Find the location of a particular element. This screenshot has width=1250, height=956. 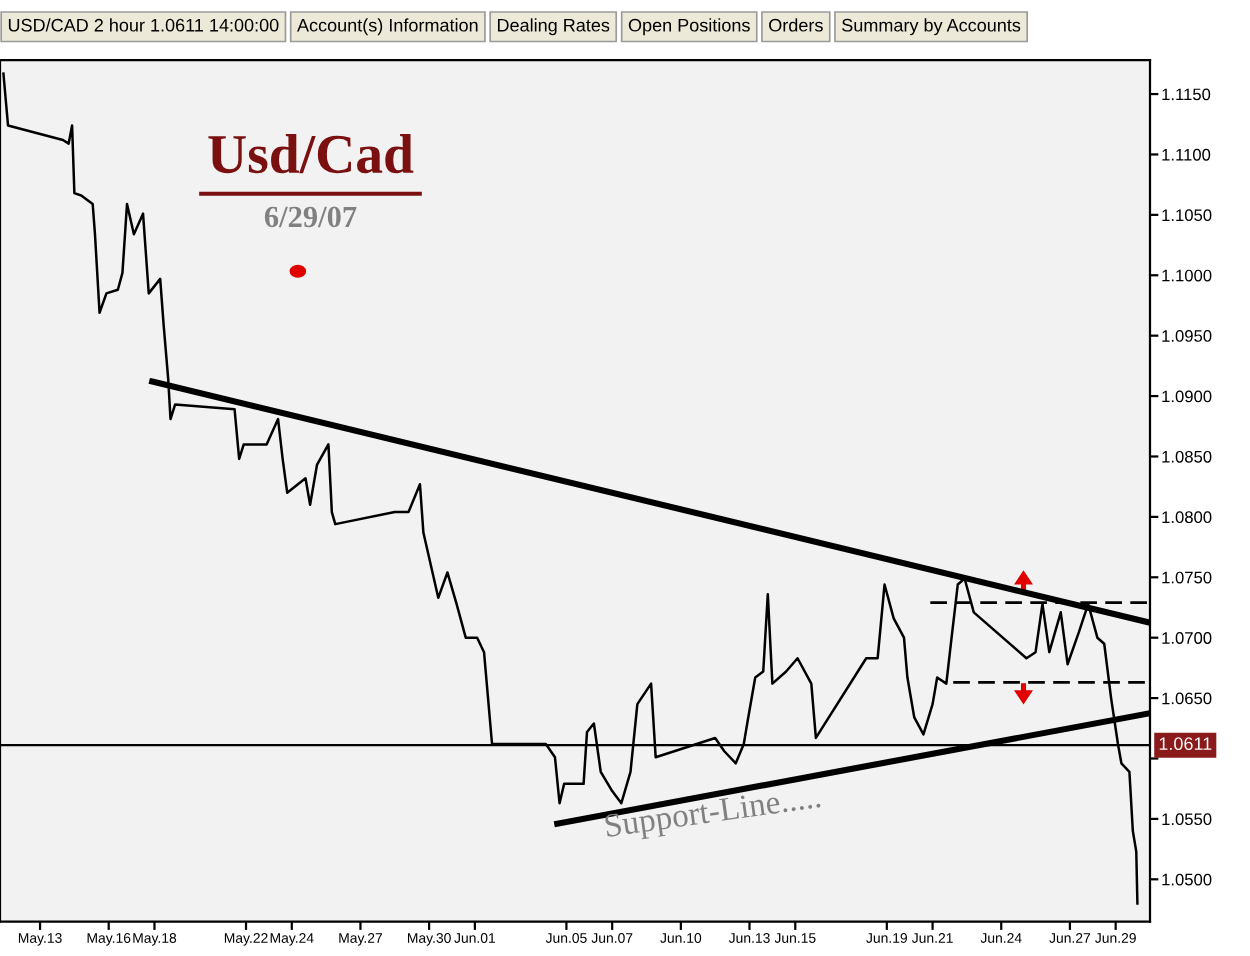

y-tick-label: 1.0550 is located at coordinates (1187, 819).